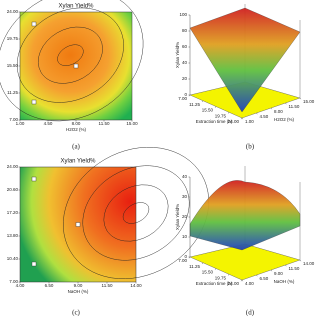 The height and width of the screenshot is (320, 320). Describe the element at coordinates (13, 235) in the screenshot. I see `y-tick-label: 13.80` at that location.